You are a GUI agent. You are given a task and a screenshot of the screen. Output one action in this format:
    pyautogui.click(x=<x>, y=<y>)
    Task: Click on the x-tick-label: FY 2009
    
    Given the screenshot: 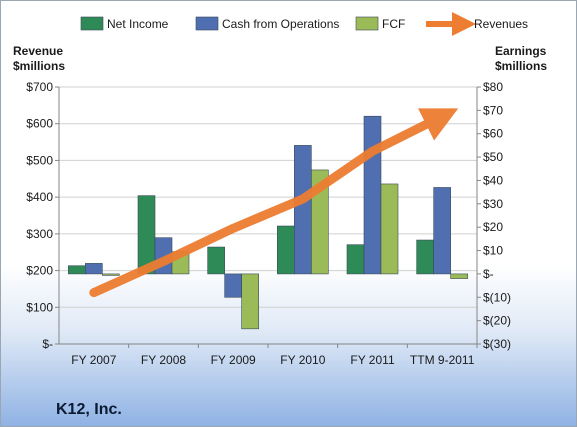 What is the action you would take?
    pyautogui.click(x=233, y=360)
    